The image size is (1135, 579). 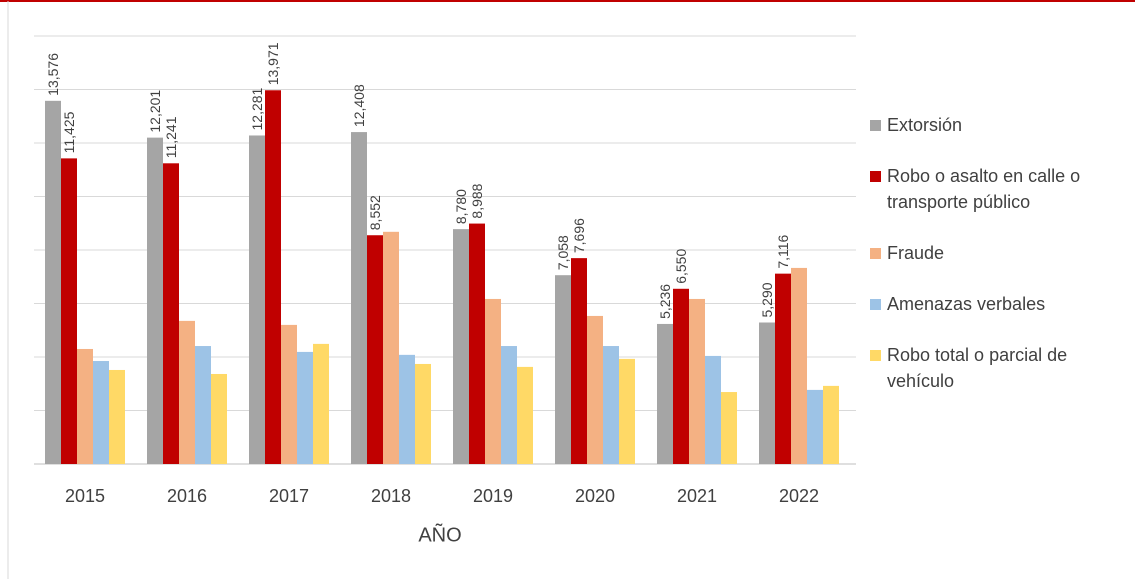 What do you see at coordinates (69, 132) in the screenshot?
I see `data-label: 11,425` at bounding box center [69, 132].